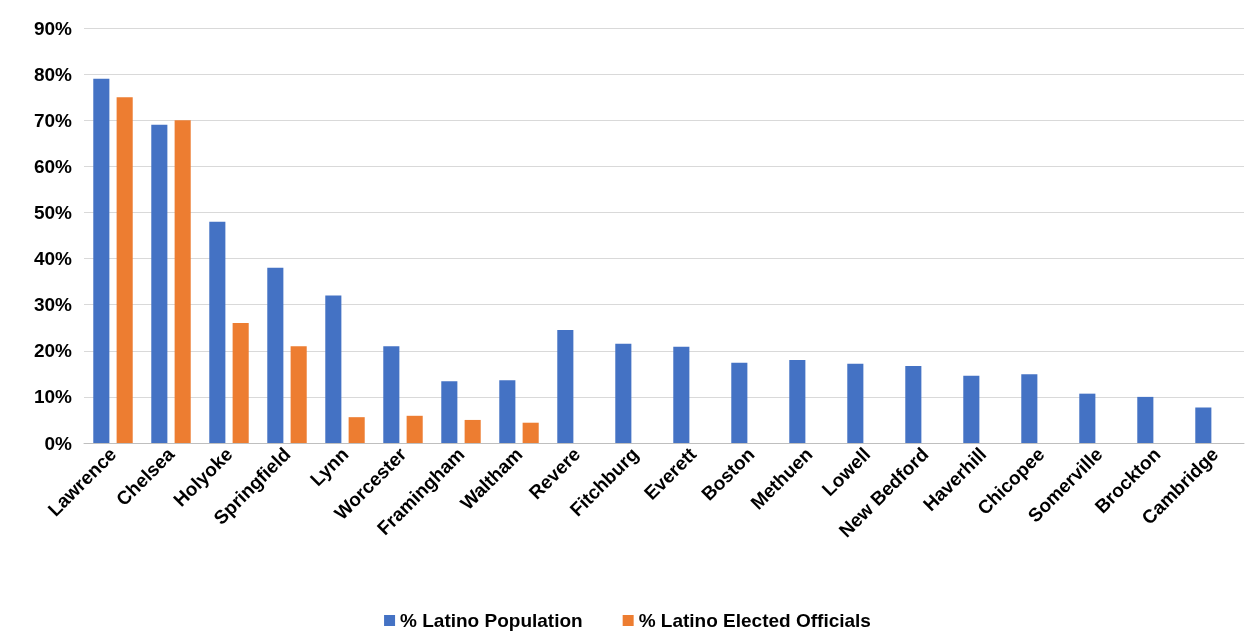 The width and height of the screenshot is (1255, 643). Describe the element at coordinates (53, 397) in the screenshot. I see `y-tick-label: 10%` at that location.